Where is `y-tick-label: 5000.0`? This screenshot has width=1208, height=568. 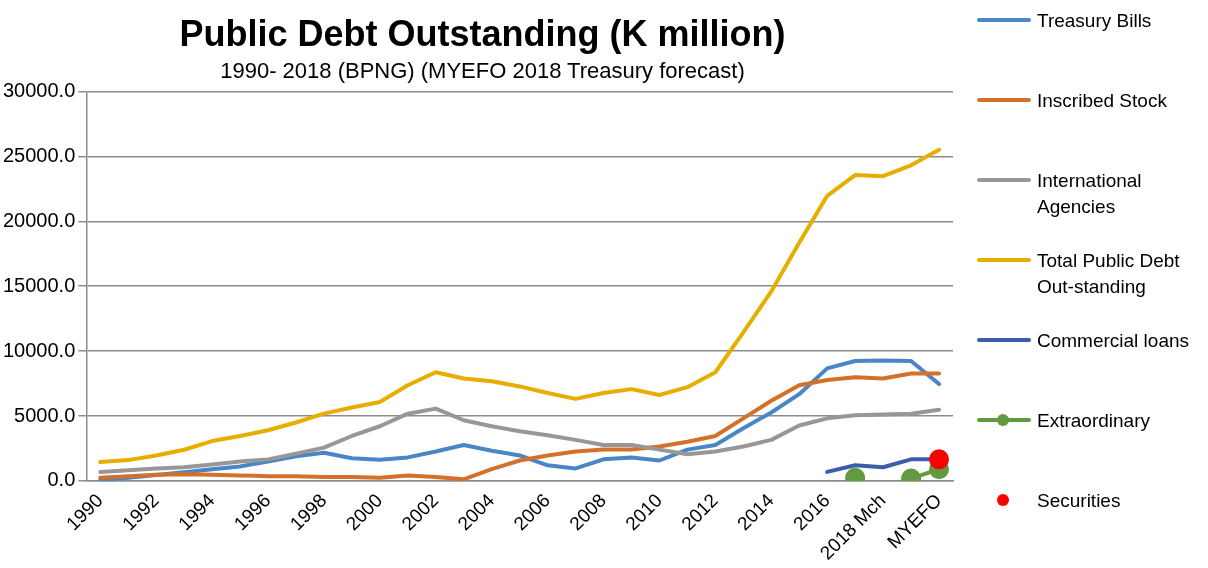
y-tick-label: 5000.0 is located at coordinates (45, 414).